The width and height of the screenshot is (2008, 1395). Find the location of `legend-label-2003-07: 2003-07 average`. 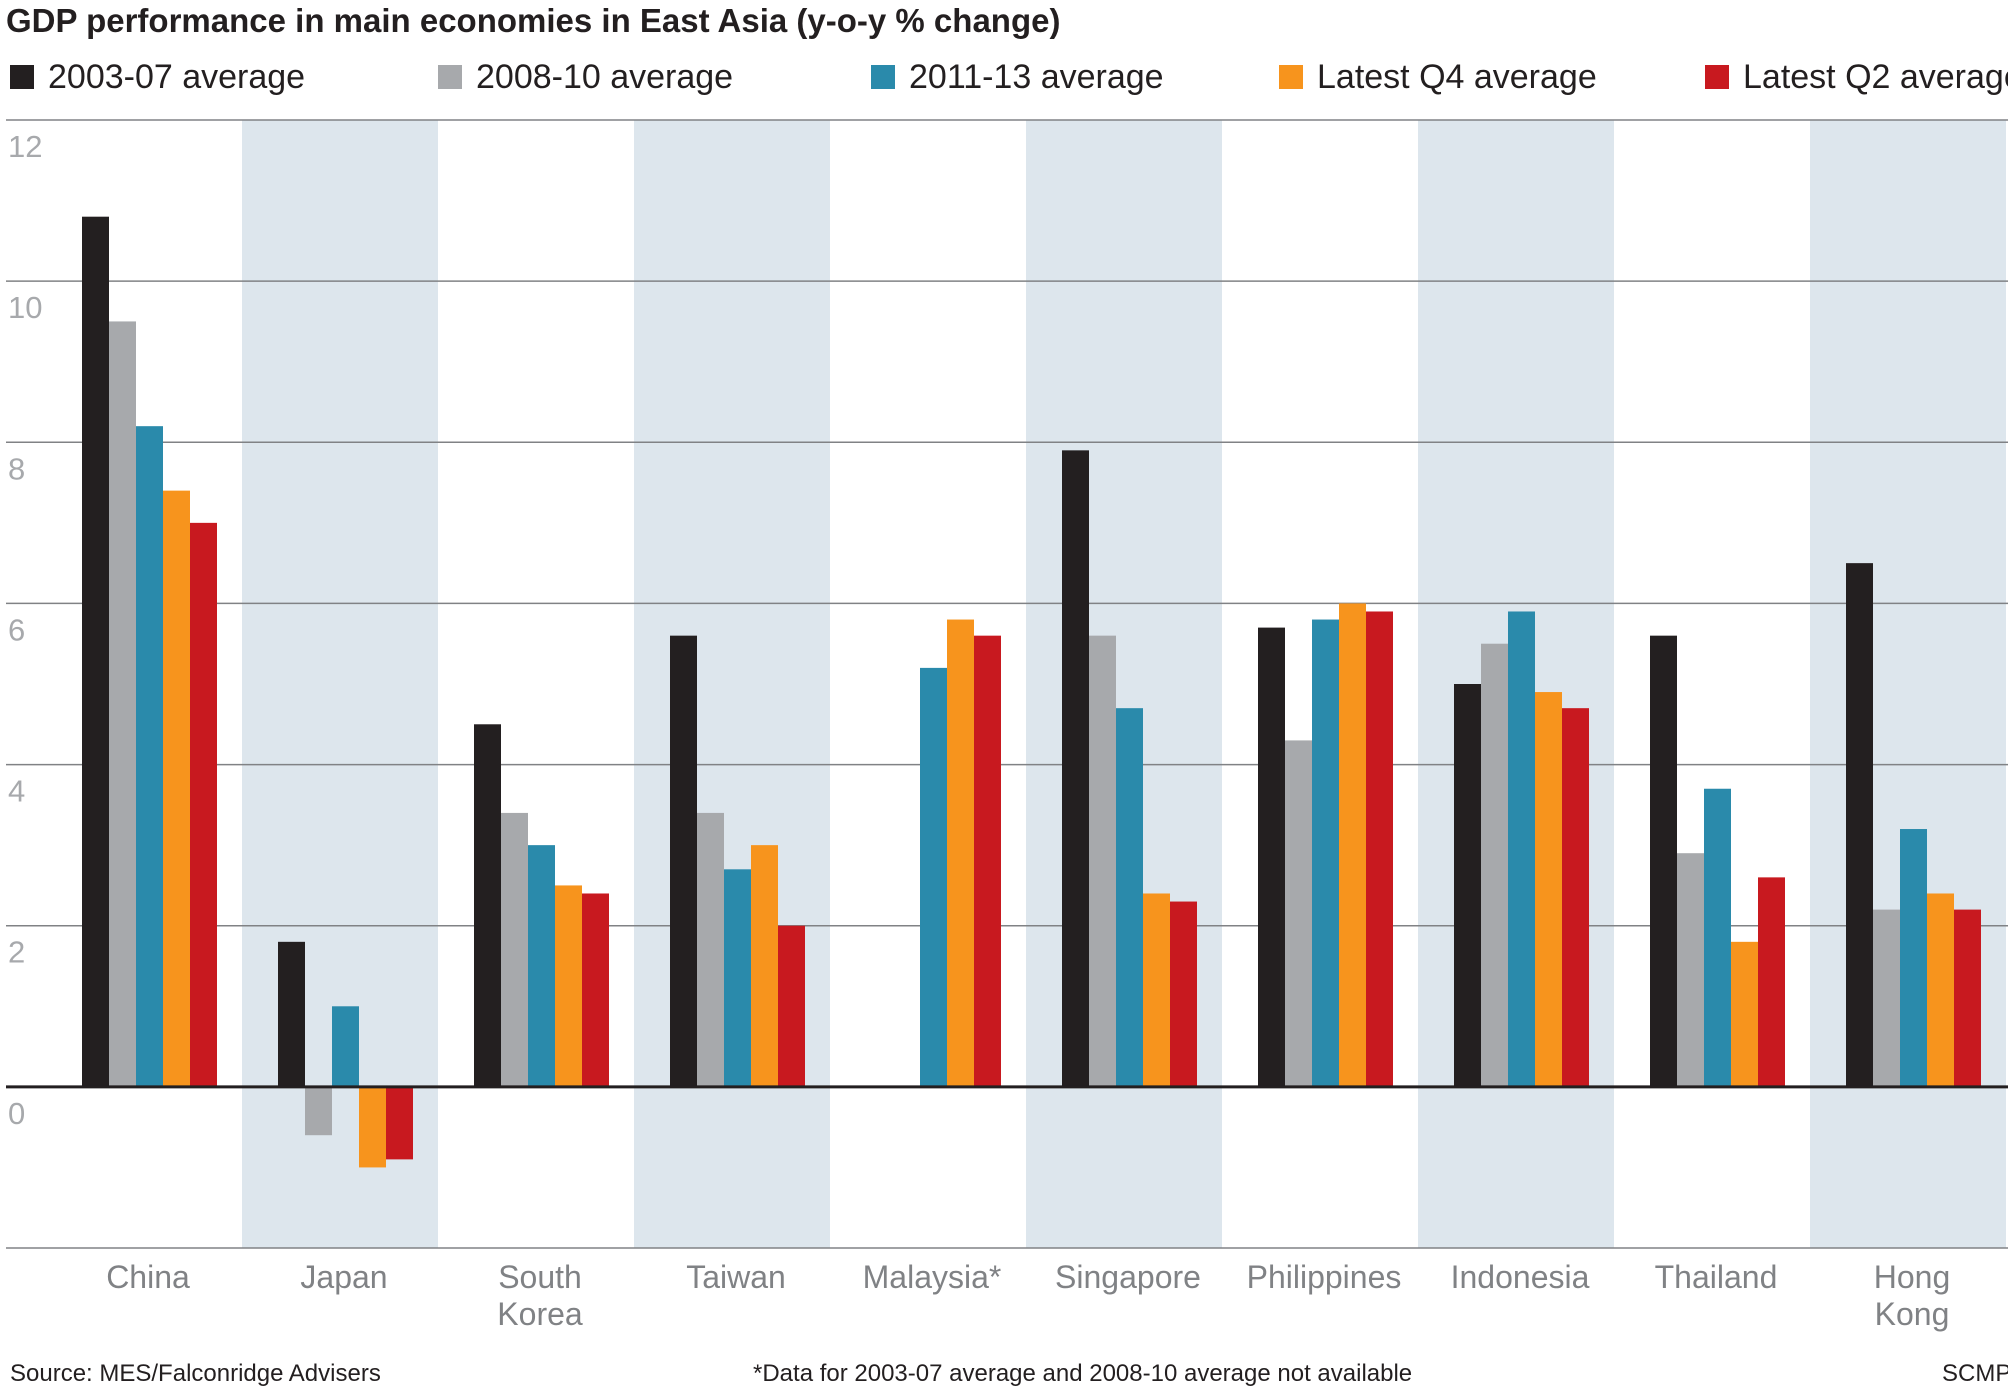

legend-label-2003-07: 2003-07 average is located at coordinates (177, 76).